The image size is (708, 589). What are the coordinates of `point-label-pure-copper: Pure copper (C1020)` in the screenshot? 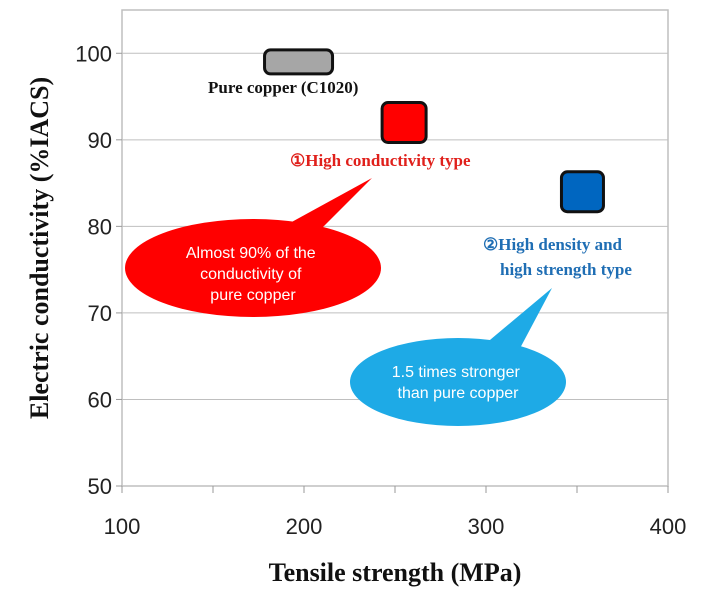 It's located at (283, 87).